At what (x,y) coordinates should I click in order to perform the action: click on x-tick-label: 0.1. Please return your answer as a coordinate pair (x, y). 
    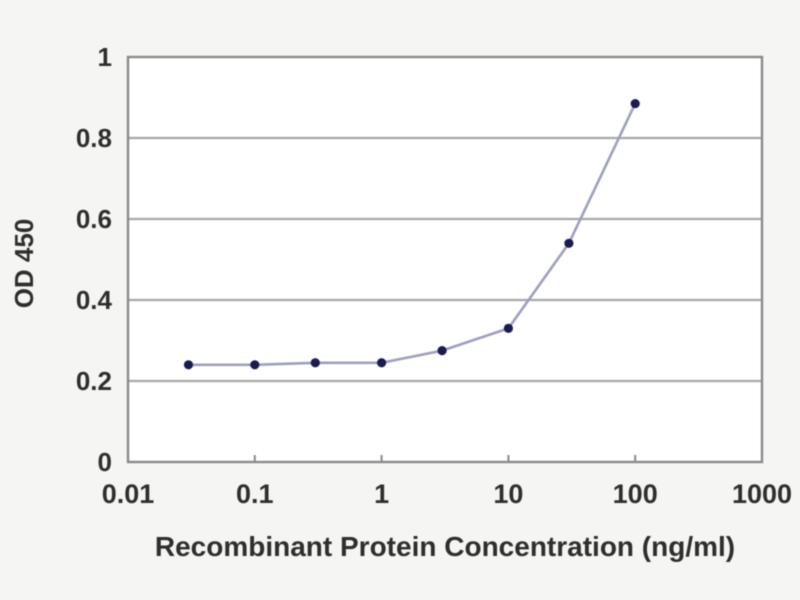
    Looking at the image, I should click on (255, 494).